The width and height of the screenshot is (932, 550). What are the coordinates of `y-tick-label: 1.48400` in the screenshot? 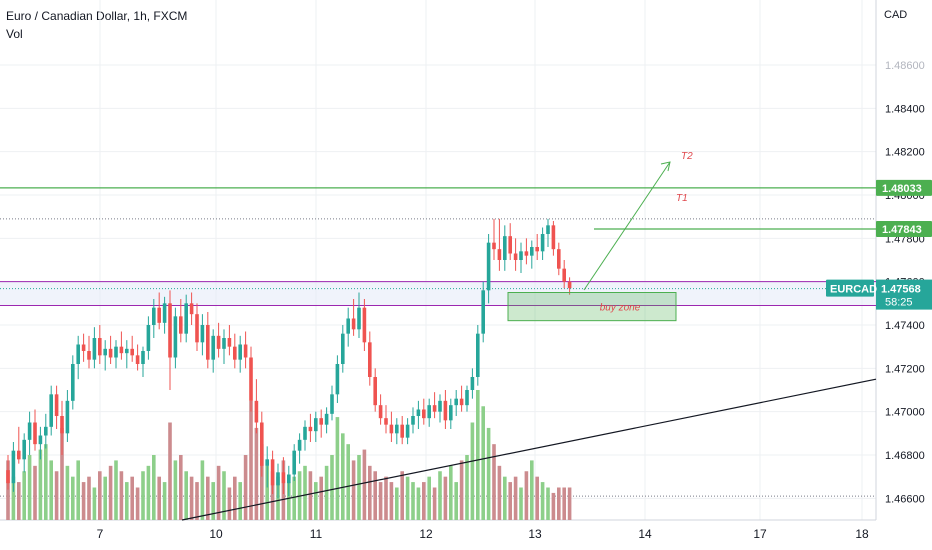 It's located at (905, 109).